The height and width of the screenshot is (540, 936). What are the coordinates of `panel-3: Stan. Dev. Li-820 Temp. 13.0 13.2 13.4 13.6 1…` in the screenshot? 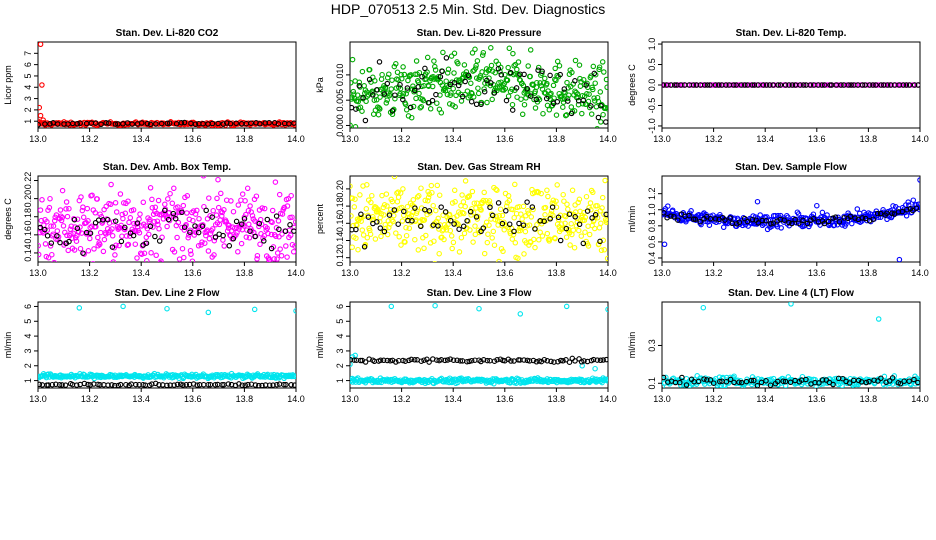 It's located at (778, 86).